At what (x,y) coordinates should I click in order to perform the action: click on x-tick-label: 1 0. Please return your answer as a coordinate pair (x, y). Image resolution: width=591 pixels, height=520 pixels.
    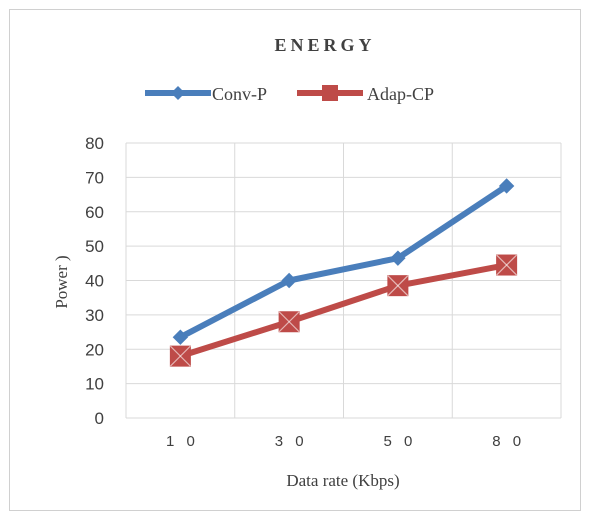
    Looking at the image, I should click on (182, 441).